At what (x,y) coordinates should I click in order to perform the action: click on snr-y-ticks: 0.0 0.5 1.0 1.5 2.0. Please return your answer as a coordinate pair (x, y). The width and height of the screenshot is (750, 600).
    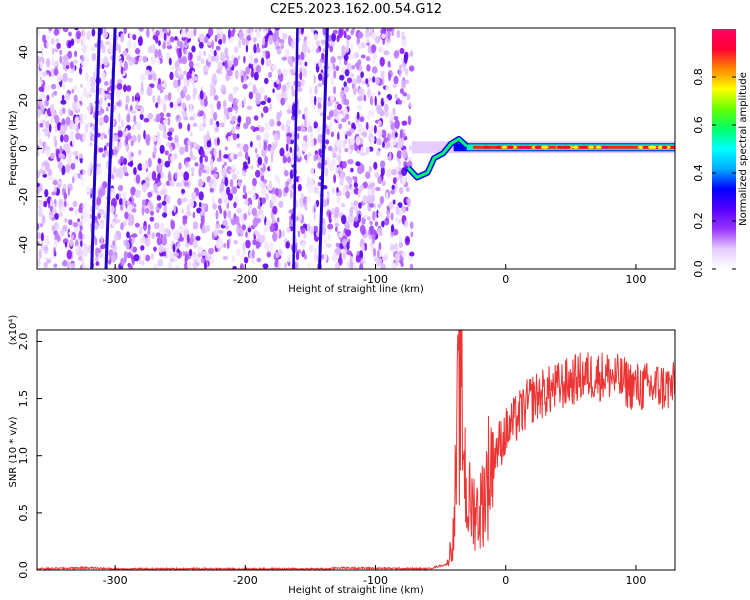
    Looking at the image, I should click on (29, 456).